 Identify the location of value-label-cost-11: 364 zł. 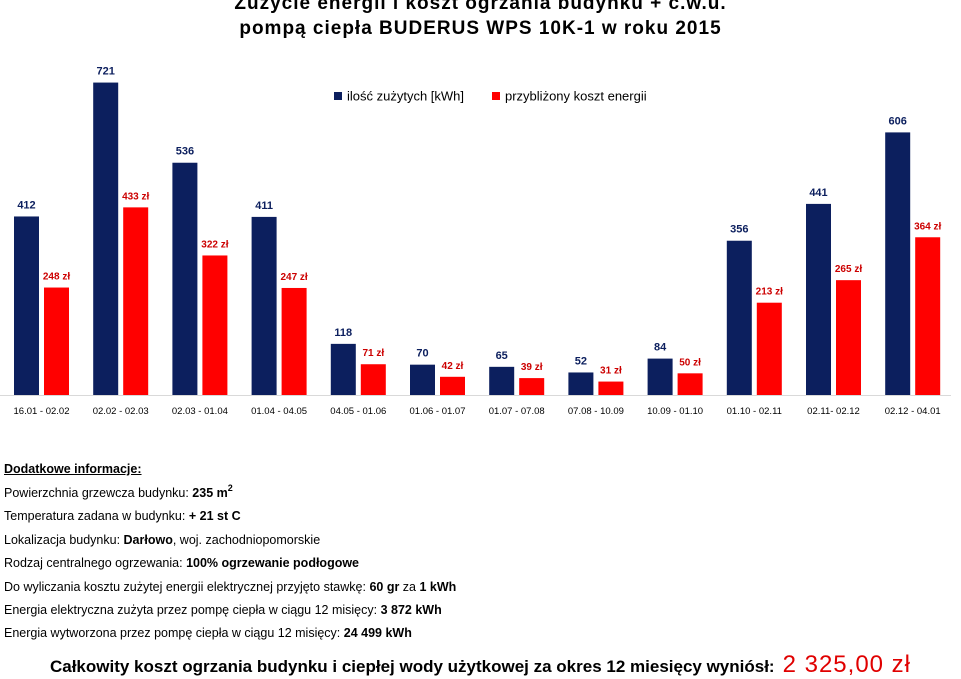
(927, 226).